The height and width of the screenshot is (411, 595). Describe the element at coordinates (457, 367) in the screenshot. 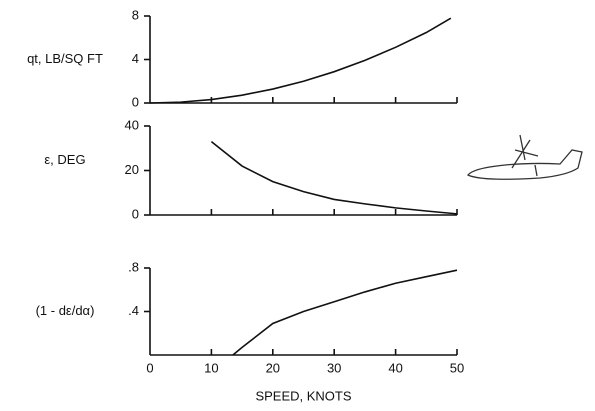

I see `x-tick-label: 50` at that location.